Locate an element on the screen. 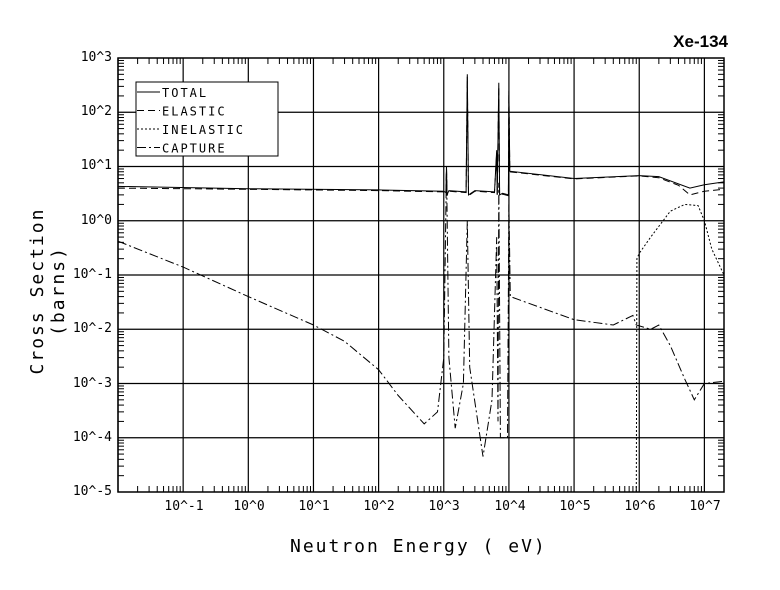 The height and width of the screenshot is (590, 780). y-tick-label: 10^1 is located at coordinates (96, 165).